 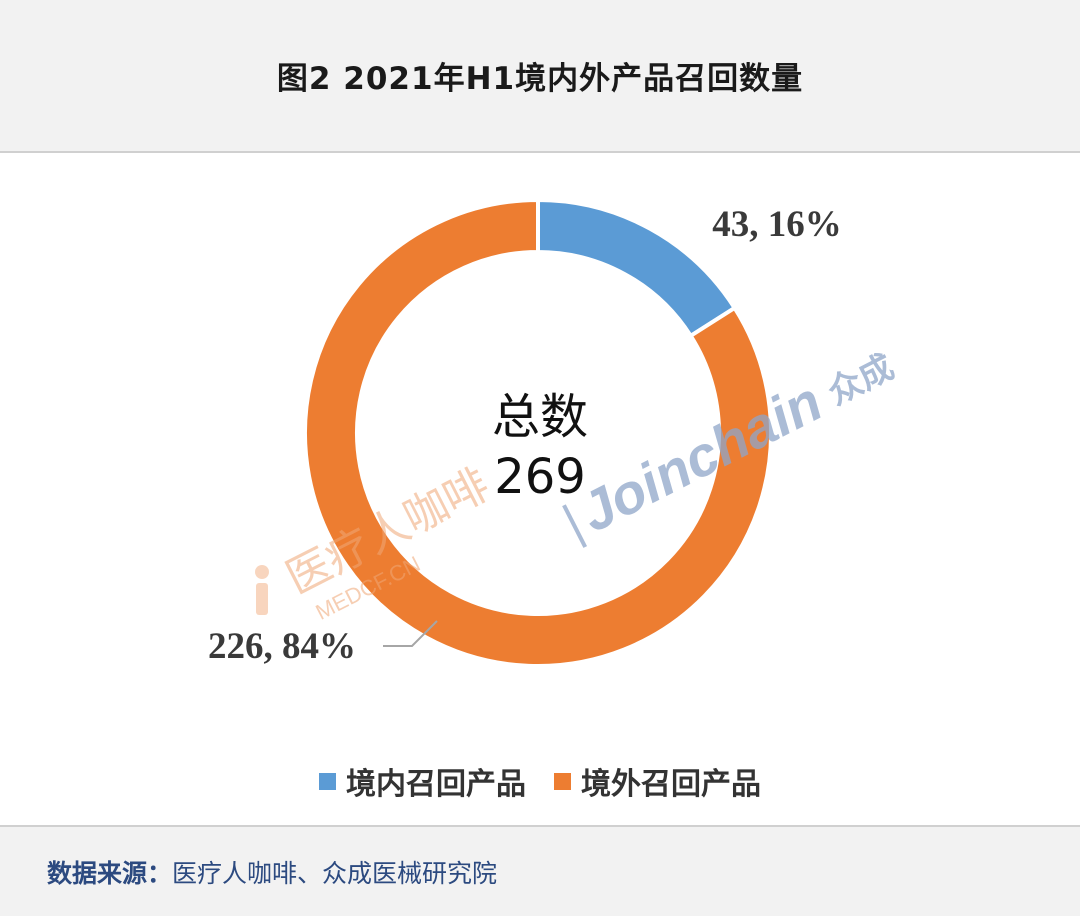 What do you see at coordinates (262, 572) in the screenshot?
I see `medcf-logo-dot-icon` at bounding box center [262, 572].